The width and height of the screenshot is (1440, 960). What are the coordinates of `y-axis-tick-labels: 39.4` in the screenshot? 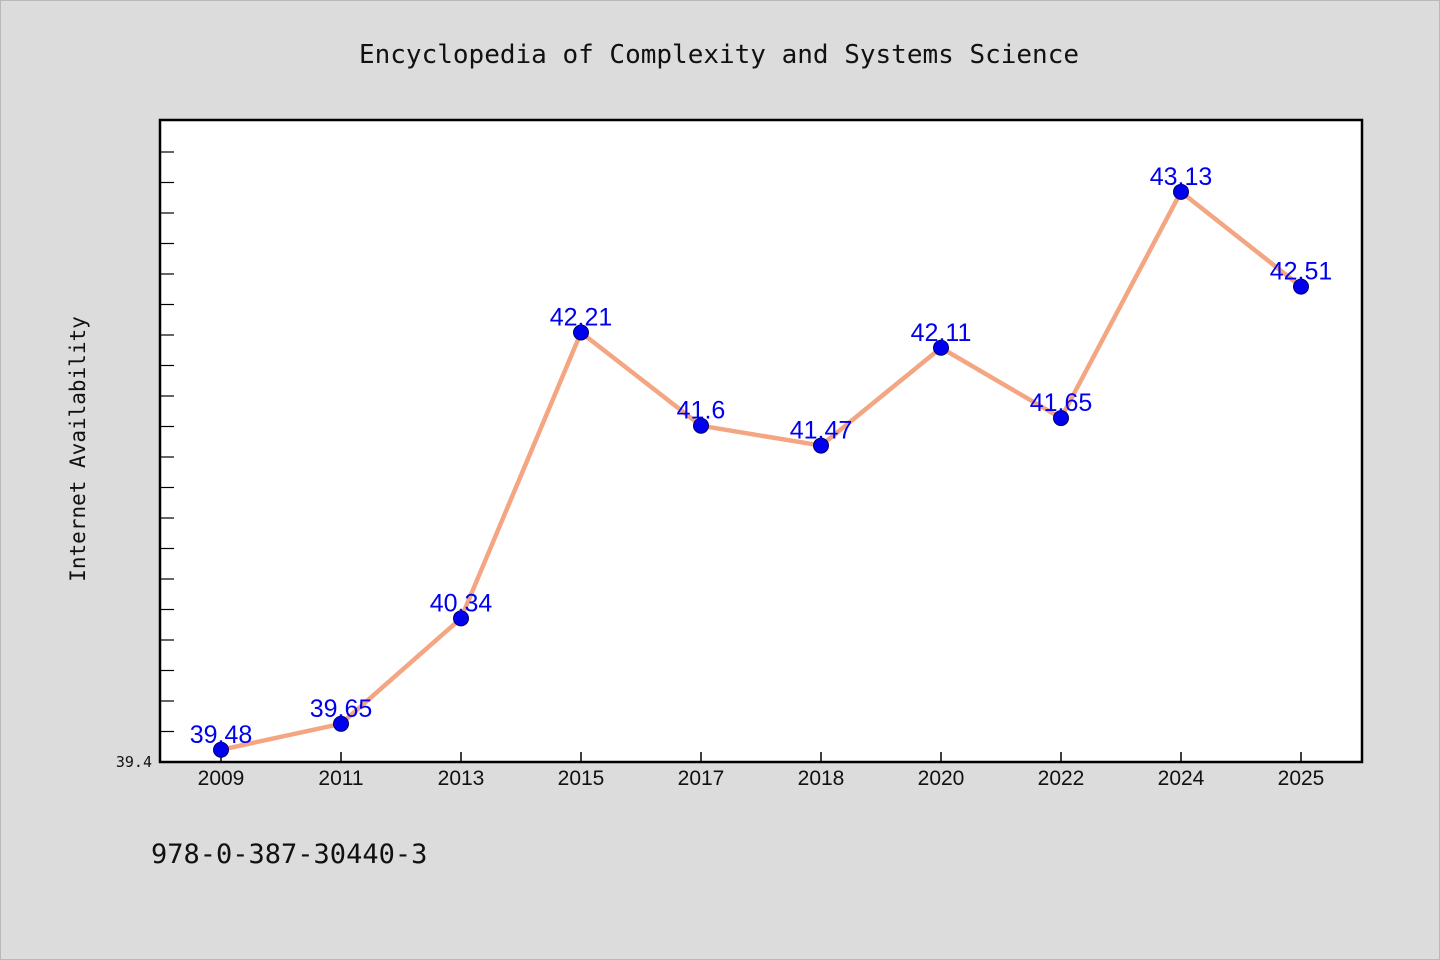 It's located at (134, 762).